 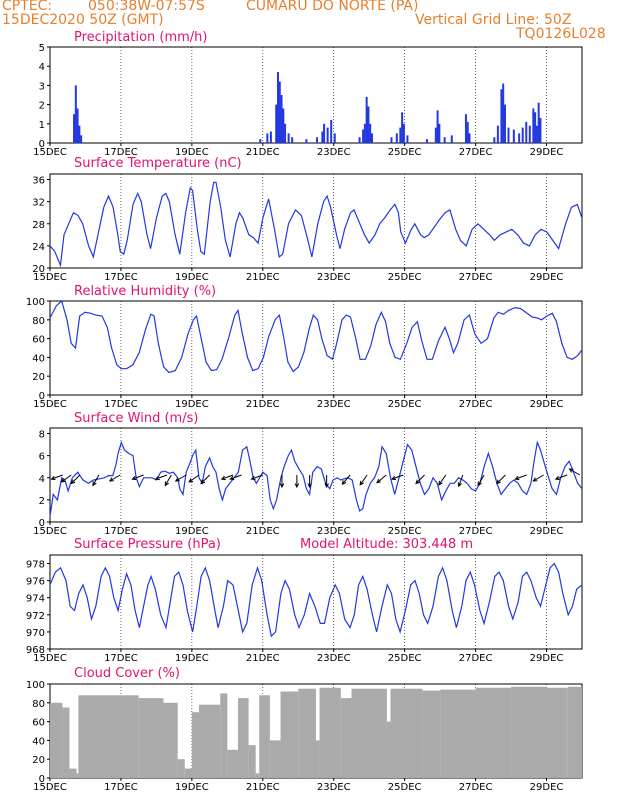 I want to click on y-tick-label: 970, so click(x=35, y=633).